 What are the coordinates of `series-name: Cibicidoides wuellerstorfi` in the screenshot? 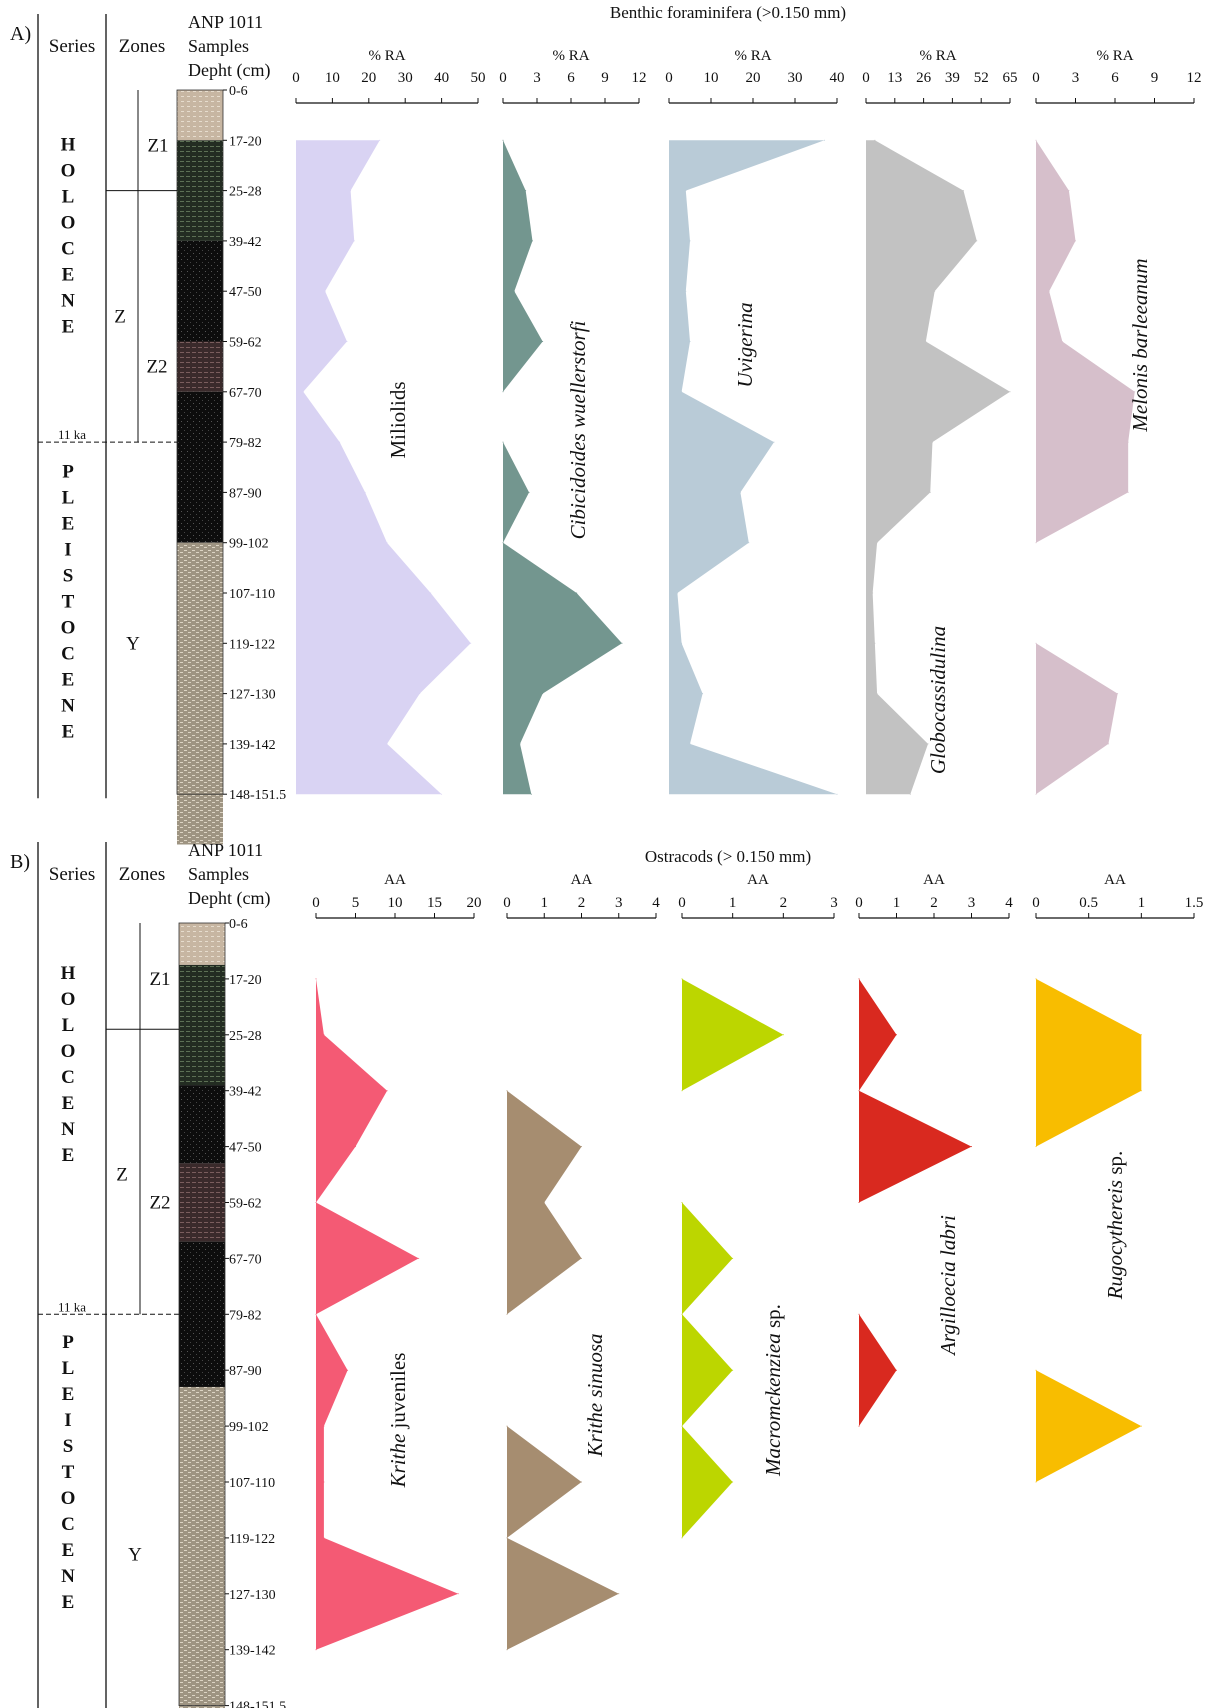 It's located at (578, 429).